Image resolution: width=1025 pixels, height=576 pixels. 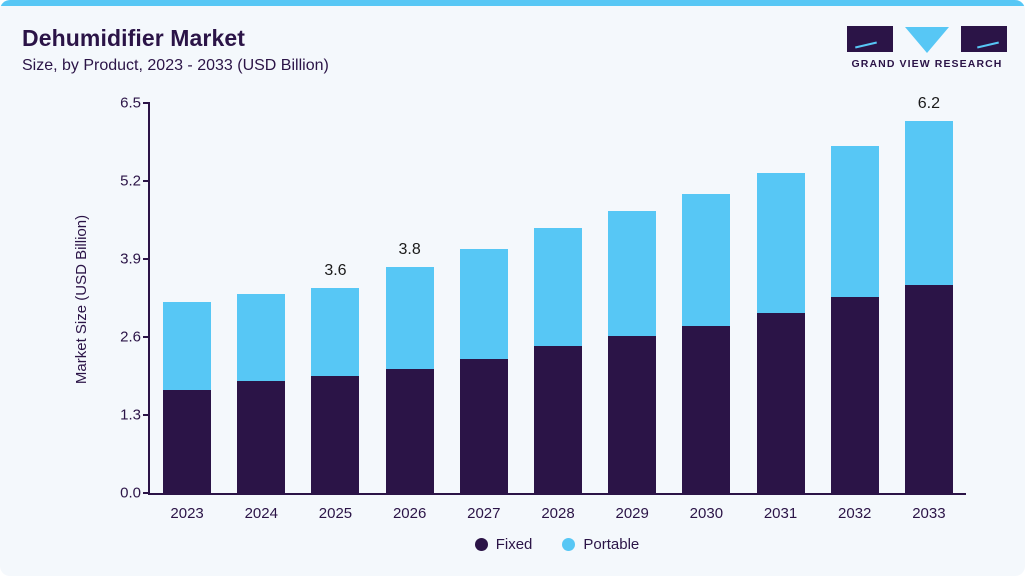 I want to click on logo-left-block-icon, so click(x=870, y=39).